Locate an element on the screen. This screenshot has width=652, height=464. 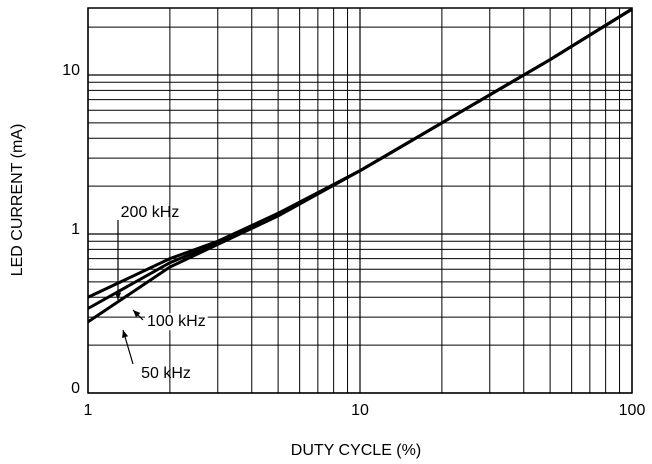
x-tick-label: 1 is located at coordinates (88, 410).